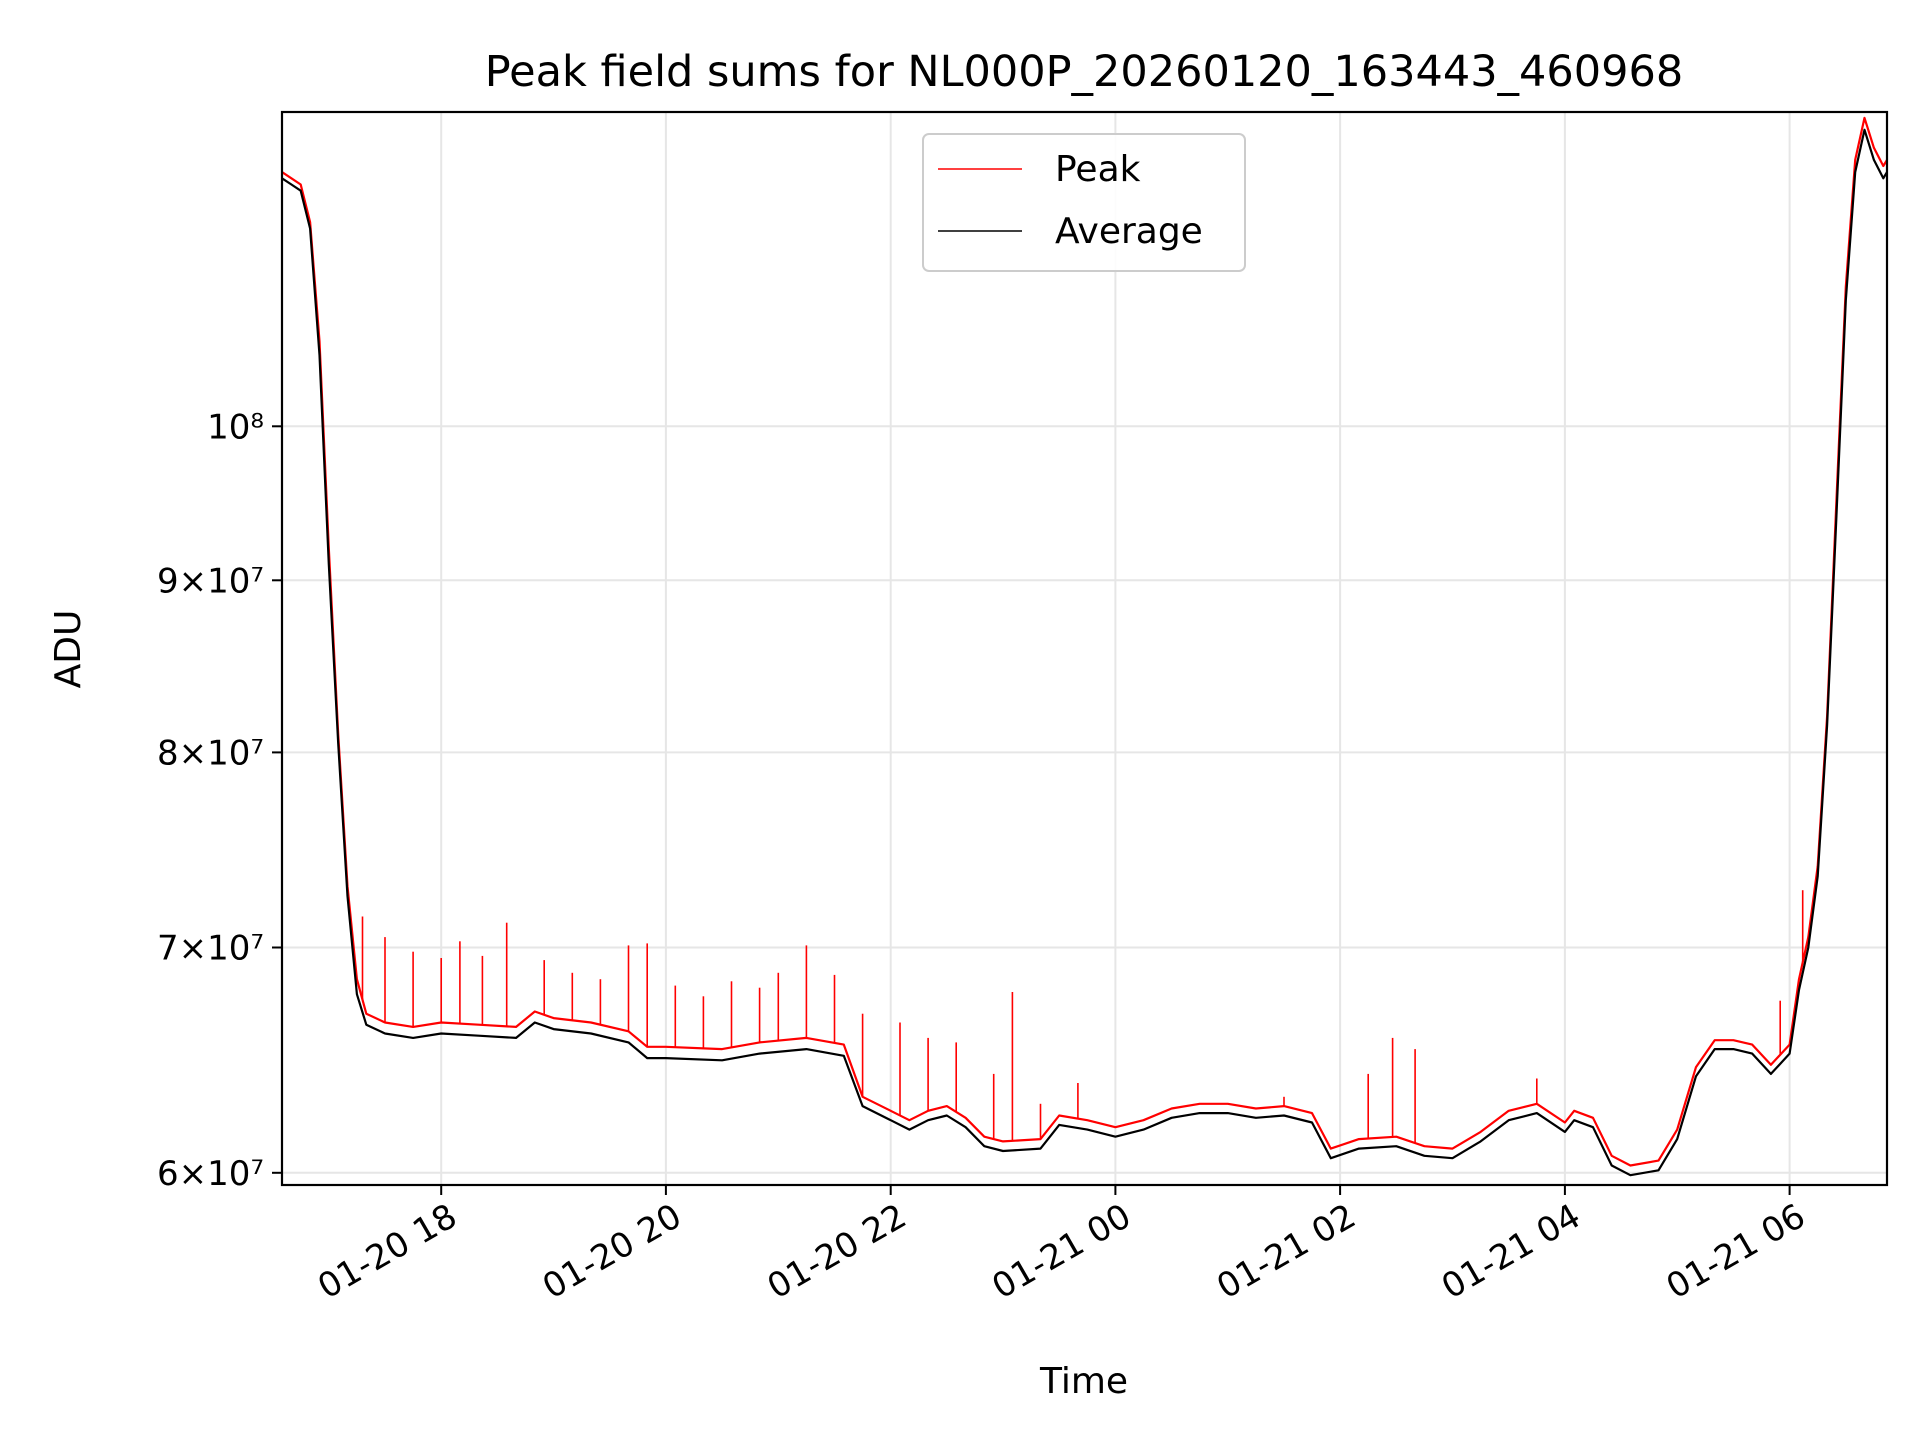 This screenshot has width=1920, height=1440. Describe the element at coordinates (387, 1251) in the screenshot. I see `x-tick-label: 01-20 18` at that location.